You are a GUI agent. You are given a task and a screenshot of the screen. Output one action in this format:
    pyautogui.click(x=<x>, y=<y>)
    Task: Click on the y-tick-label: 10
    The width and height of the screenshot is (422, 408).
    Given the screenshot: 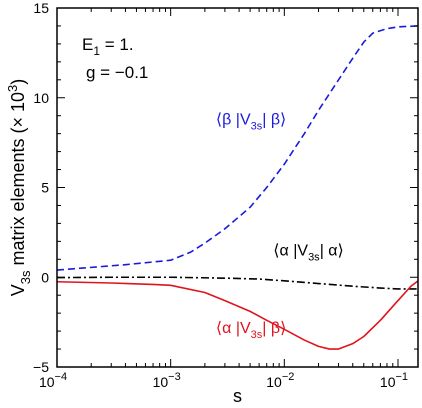 What is the action you would take?
    pyautogui.click(x=41, y=98)
    